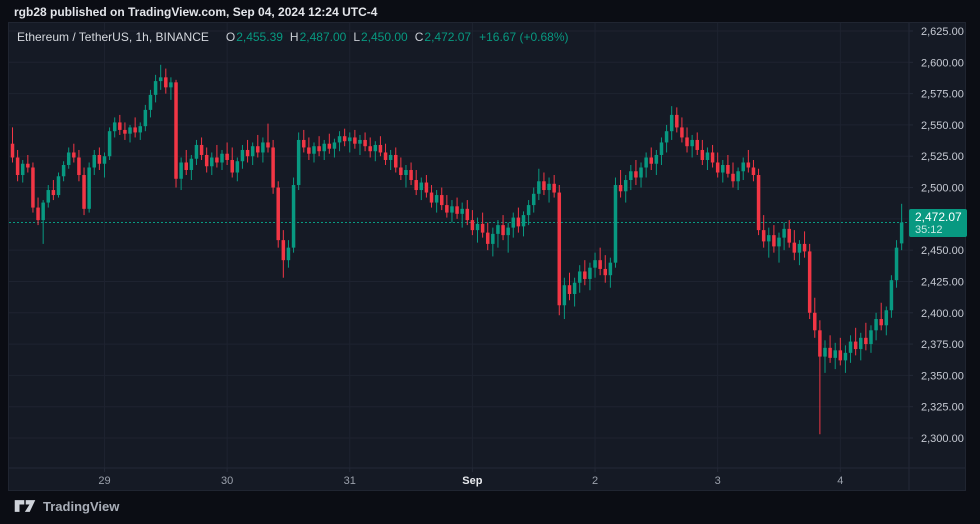 Image resolution: width=980 pixels, height=524 pixels. Describe the element at coordinates (942, 95) in the screenshot. I see `price-tick-label: 2,575.00` at that location.